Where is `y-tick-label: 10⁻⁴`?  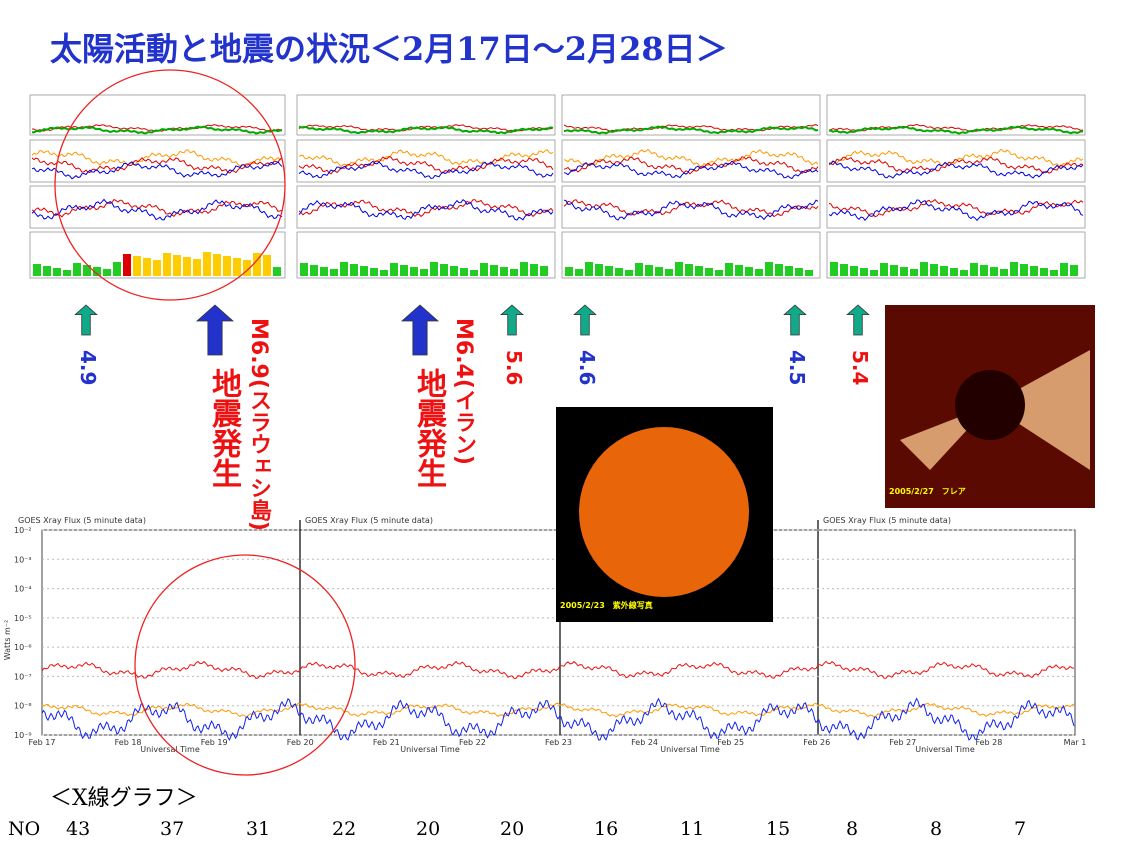 y-tick-label: 10⁻⁴ is located at coordinates (23, 589).